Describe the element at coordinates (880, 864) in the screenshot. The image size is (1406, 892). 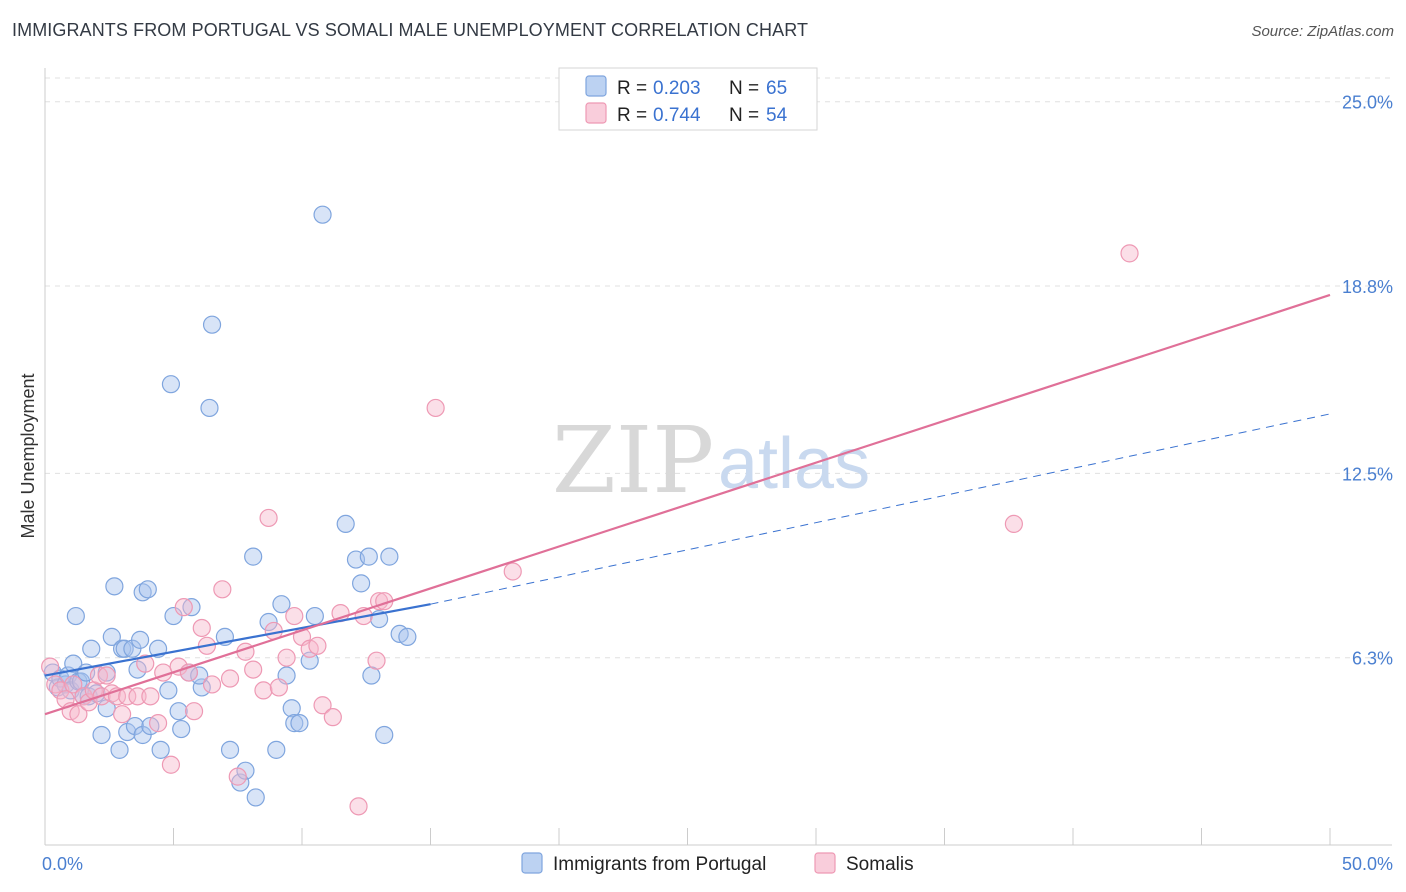
I see `legend-bottom-label-somalis: Somalis` at that location.